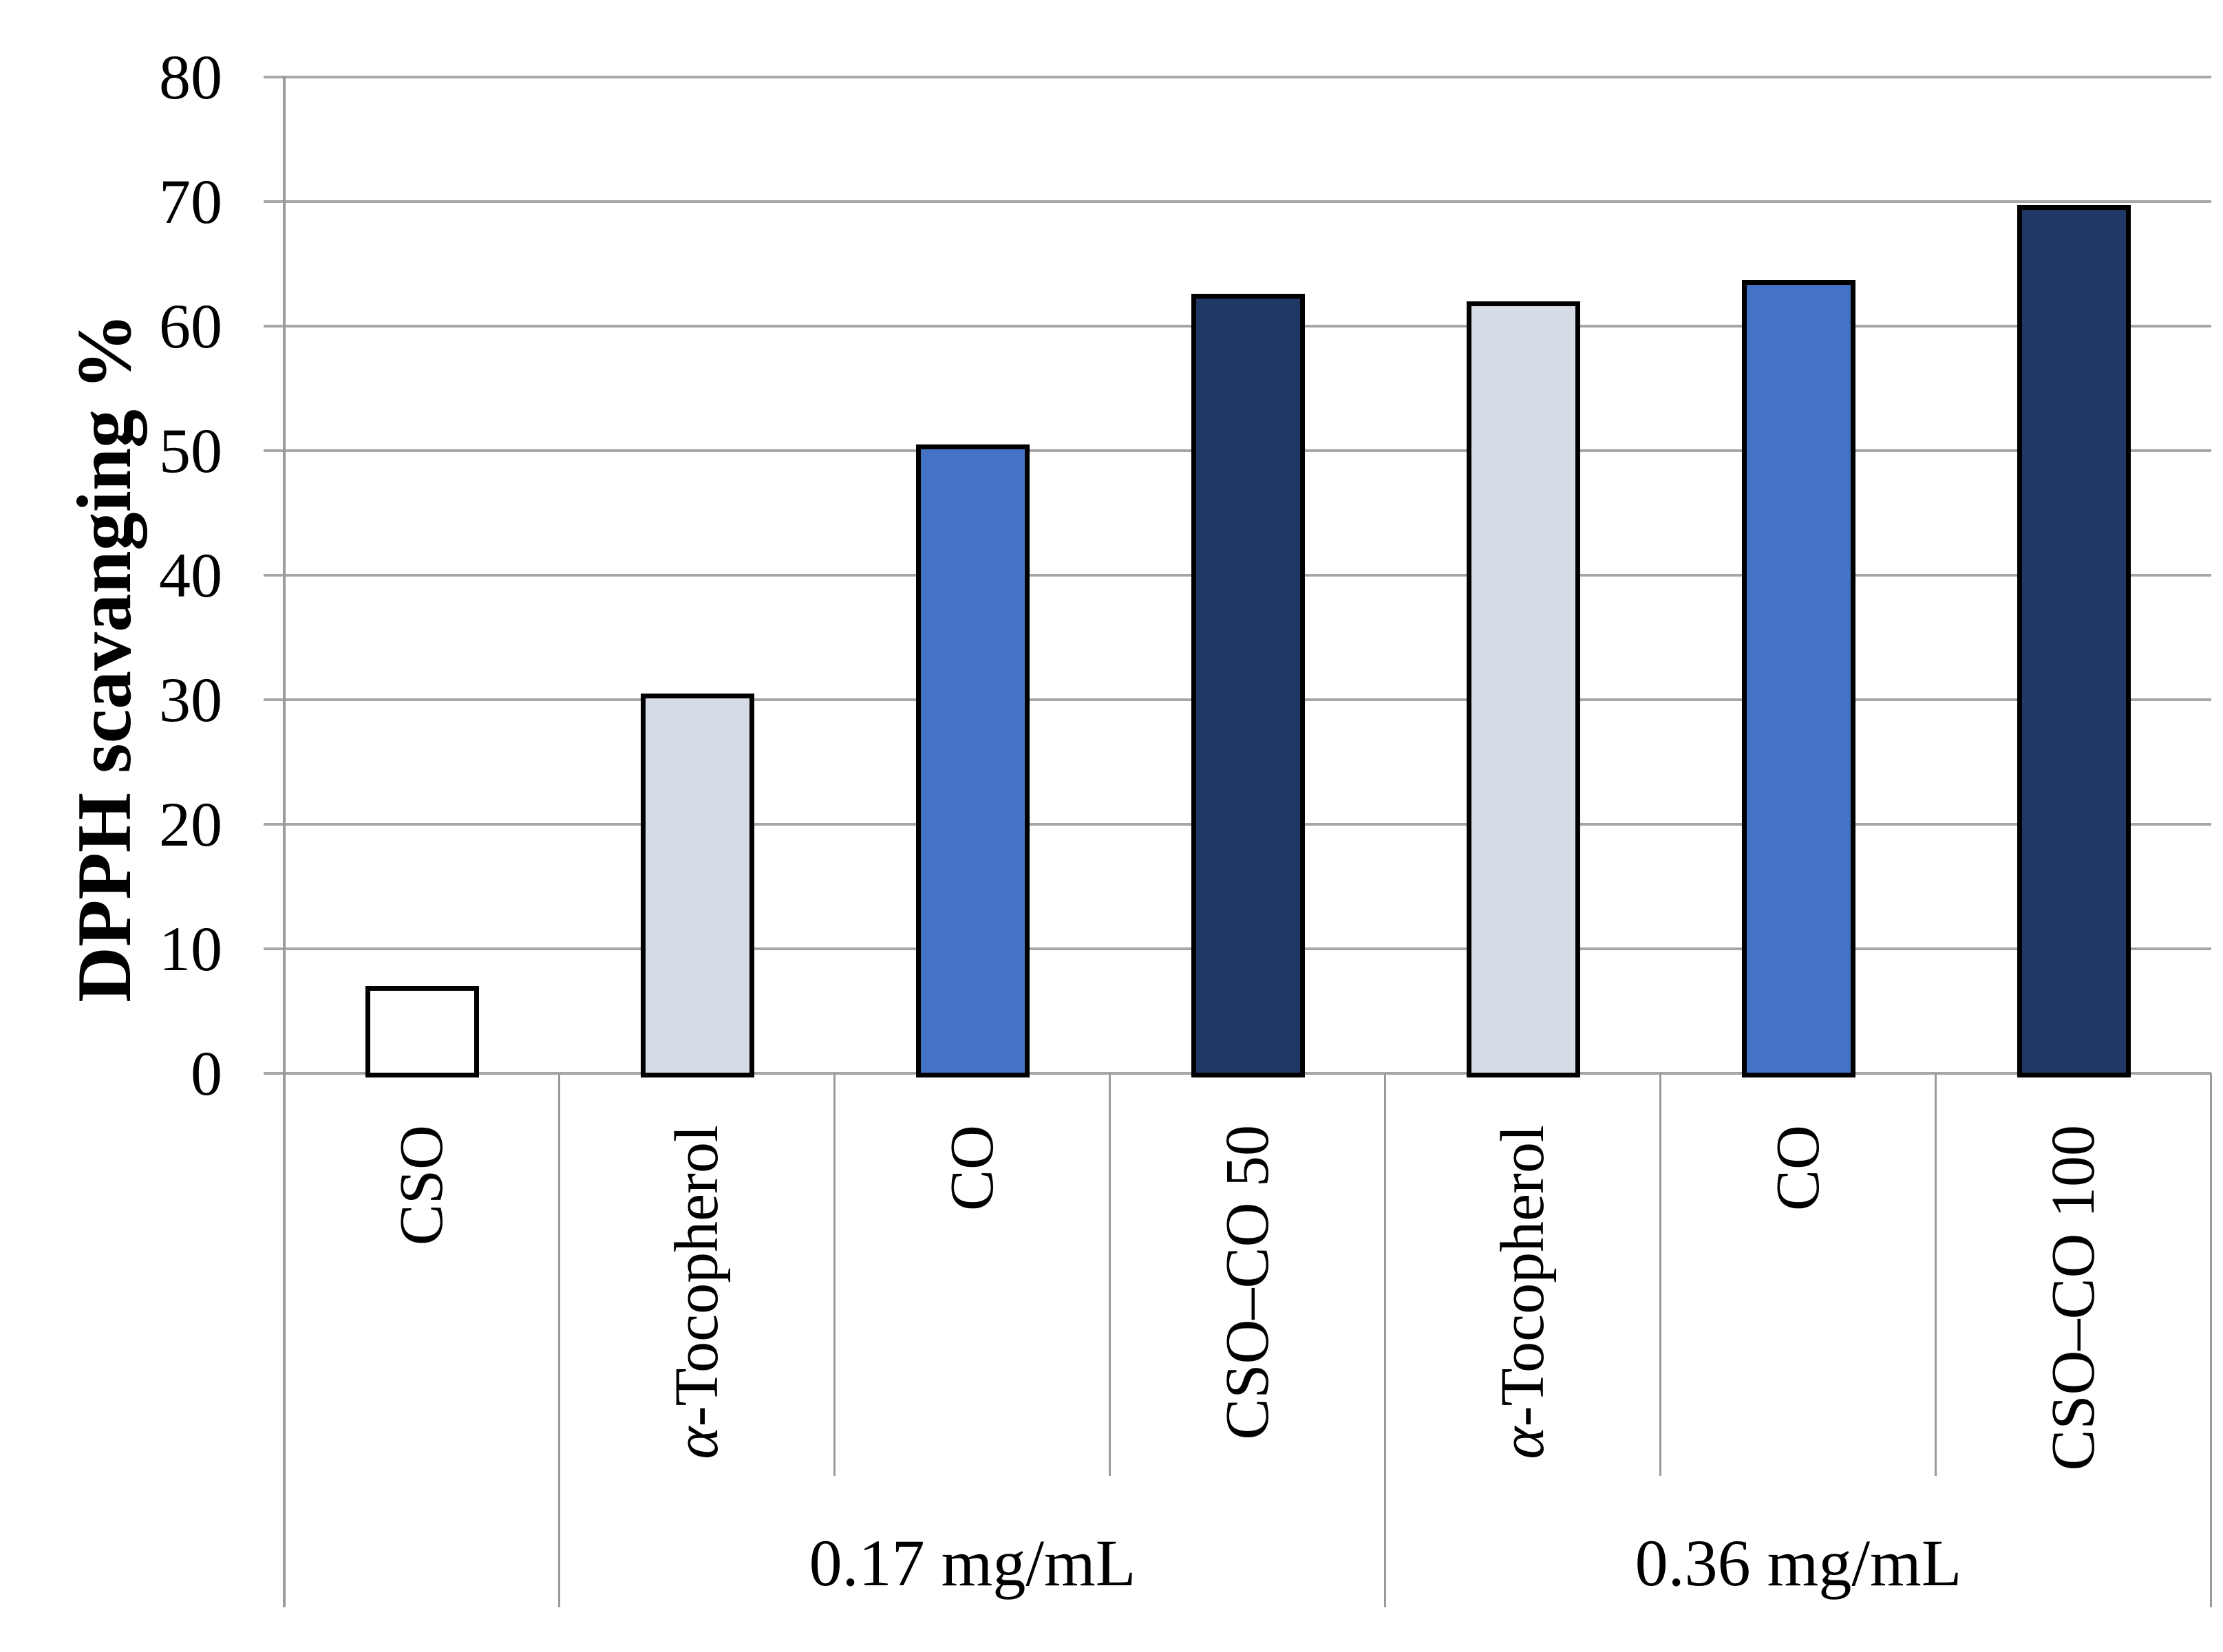 This screenshot has width=2223, height=1652. Describe the element at coordinates (1798, 1563) in the screenshot. I see `group-label: 0.36 mg/mL` at that location.